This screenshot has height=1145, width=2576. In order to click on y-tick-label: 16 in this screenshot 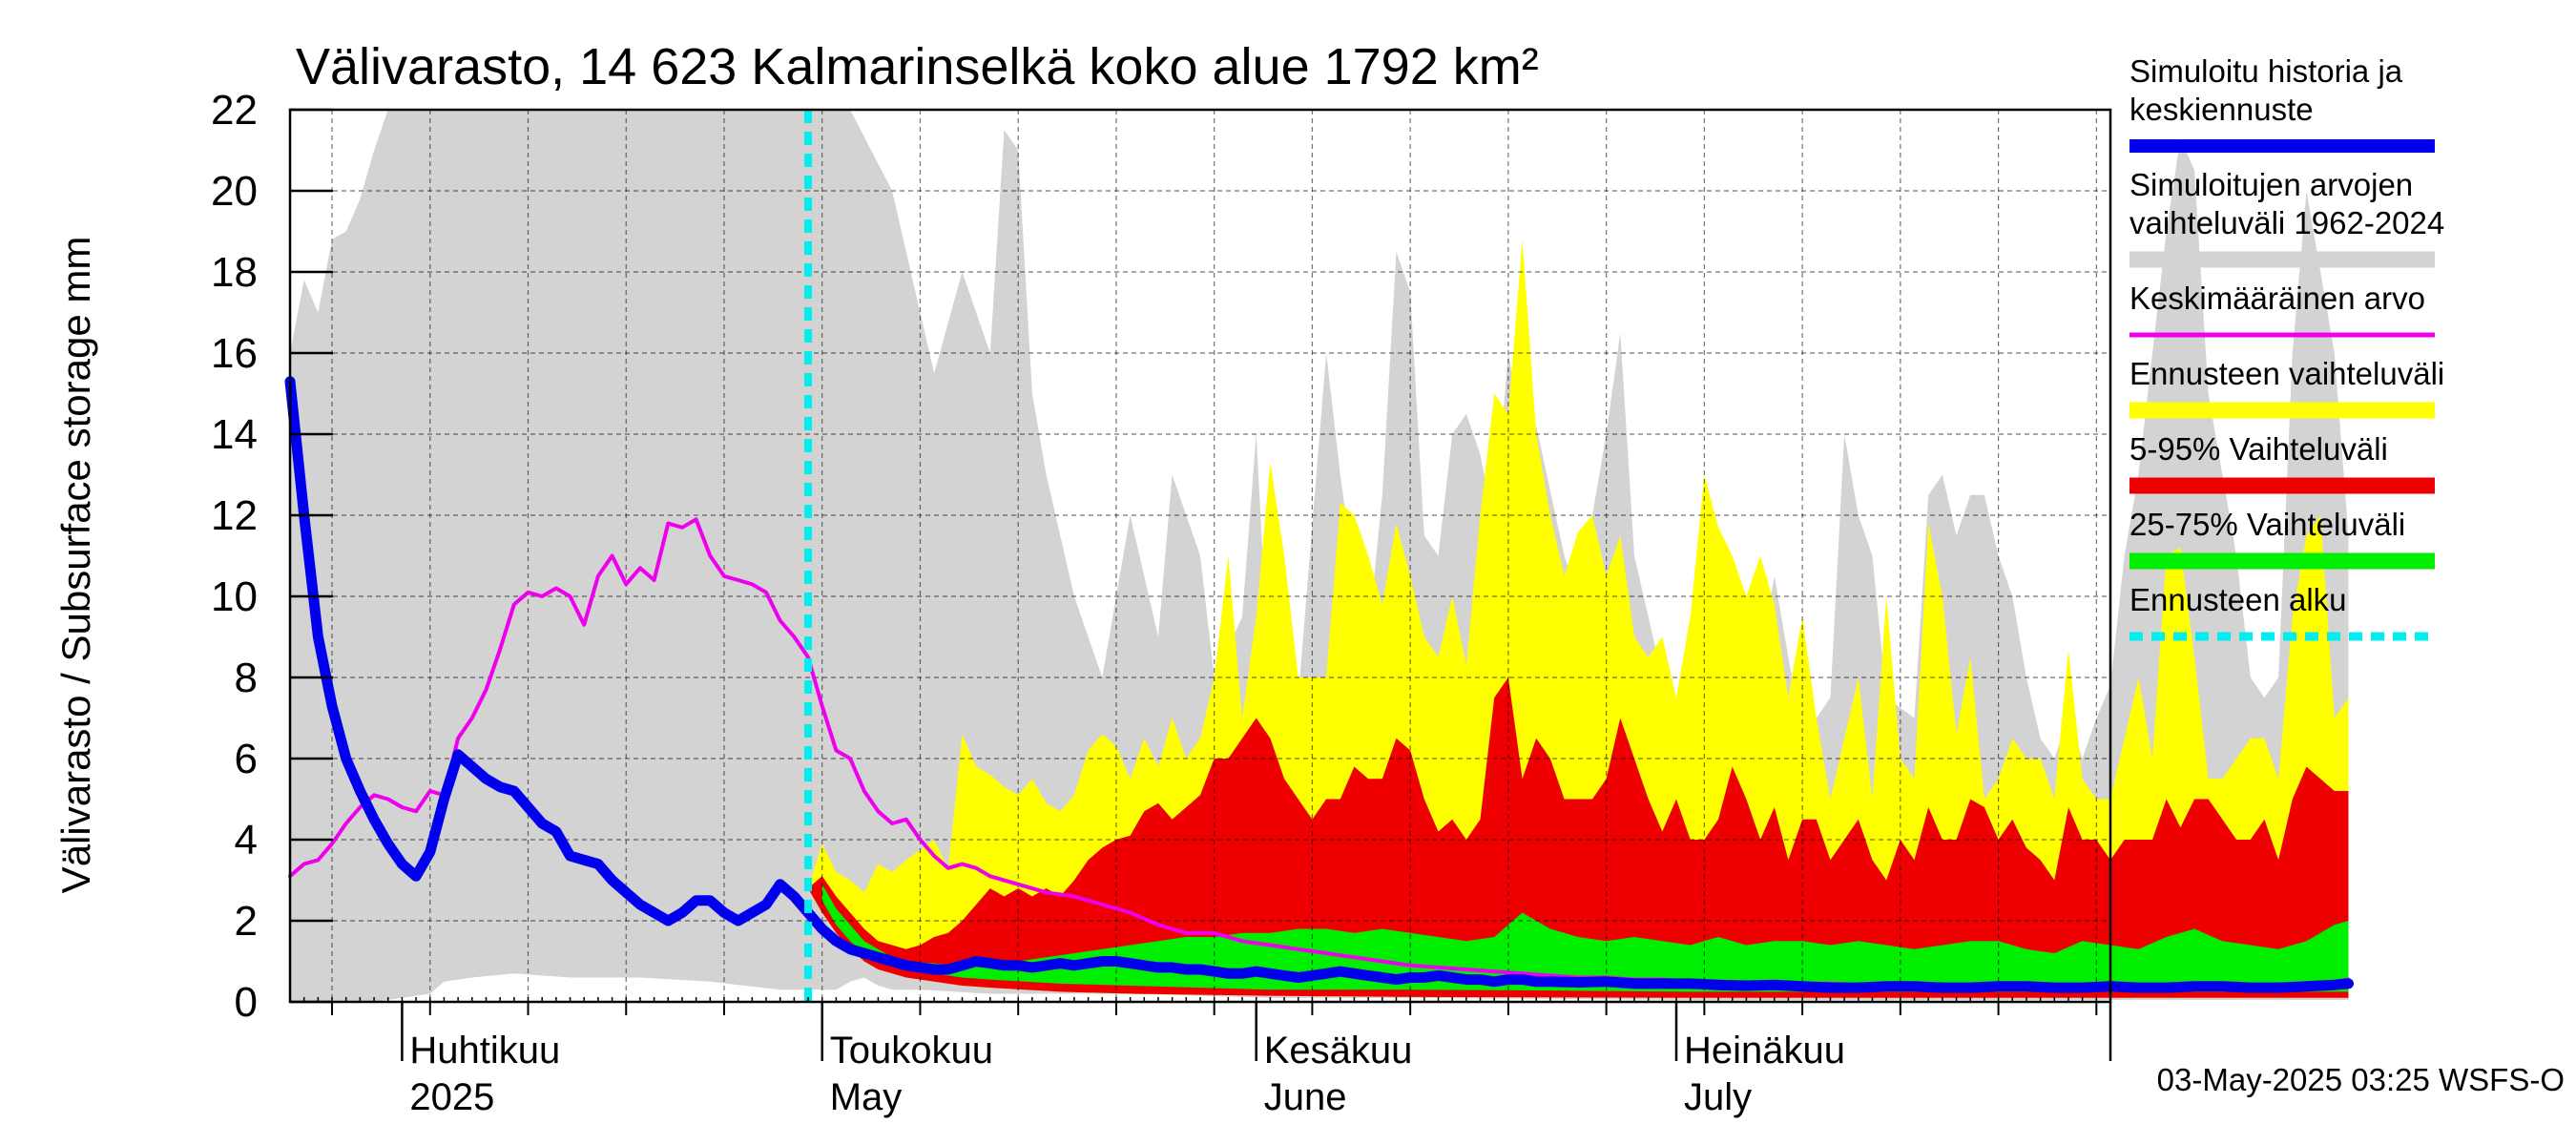, I will do `click(234, 353)`.